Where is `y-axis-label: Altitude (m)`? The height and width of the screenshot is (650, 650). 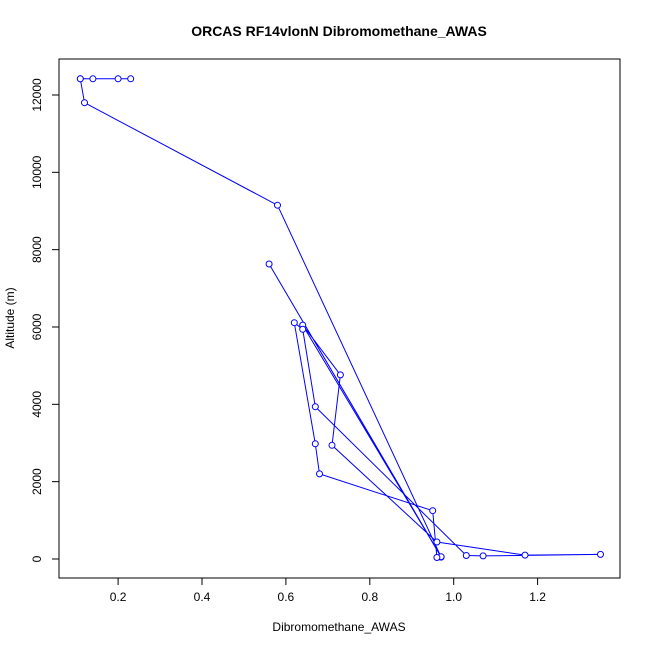
y-axis-label: Altitude (m) is located at coordinates (10, 317).